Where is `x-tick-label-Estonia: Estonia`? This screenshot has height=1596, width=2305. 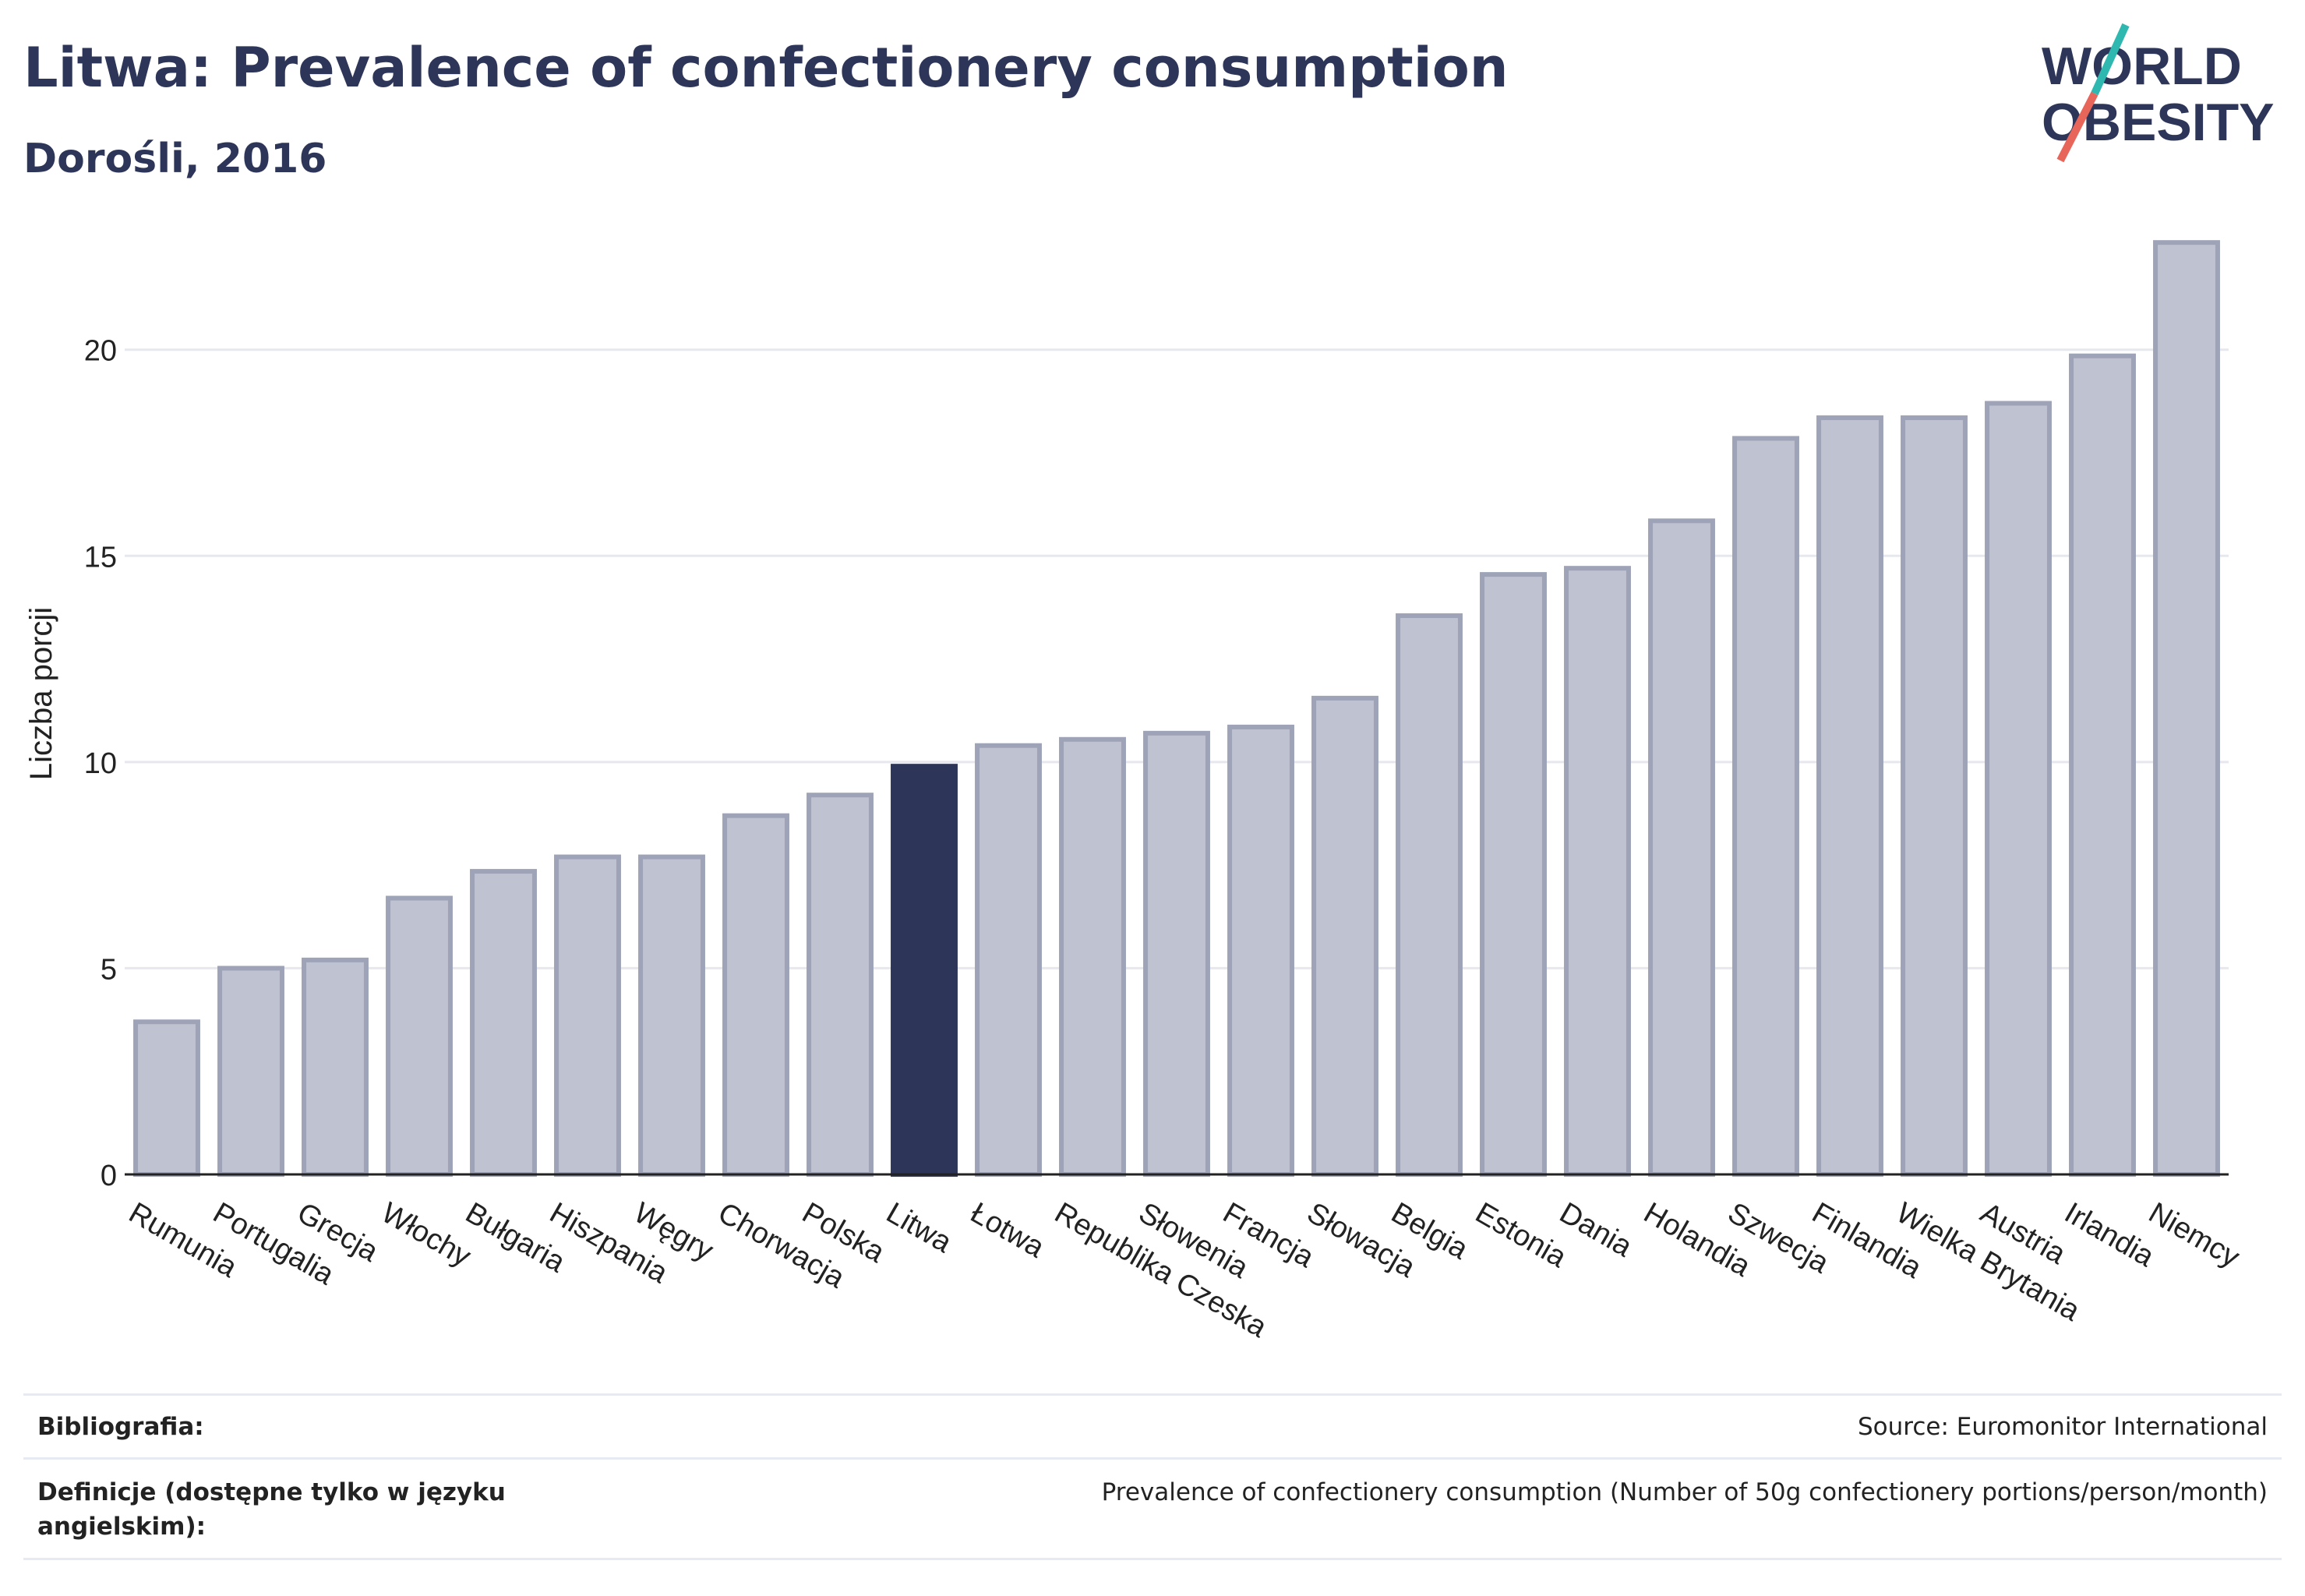 x-tick-label-Estonia: Estonia is located at coordinates (1521, 1235).